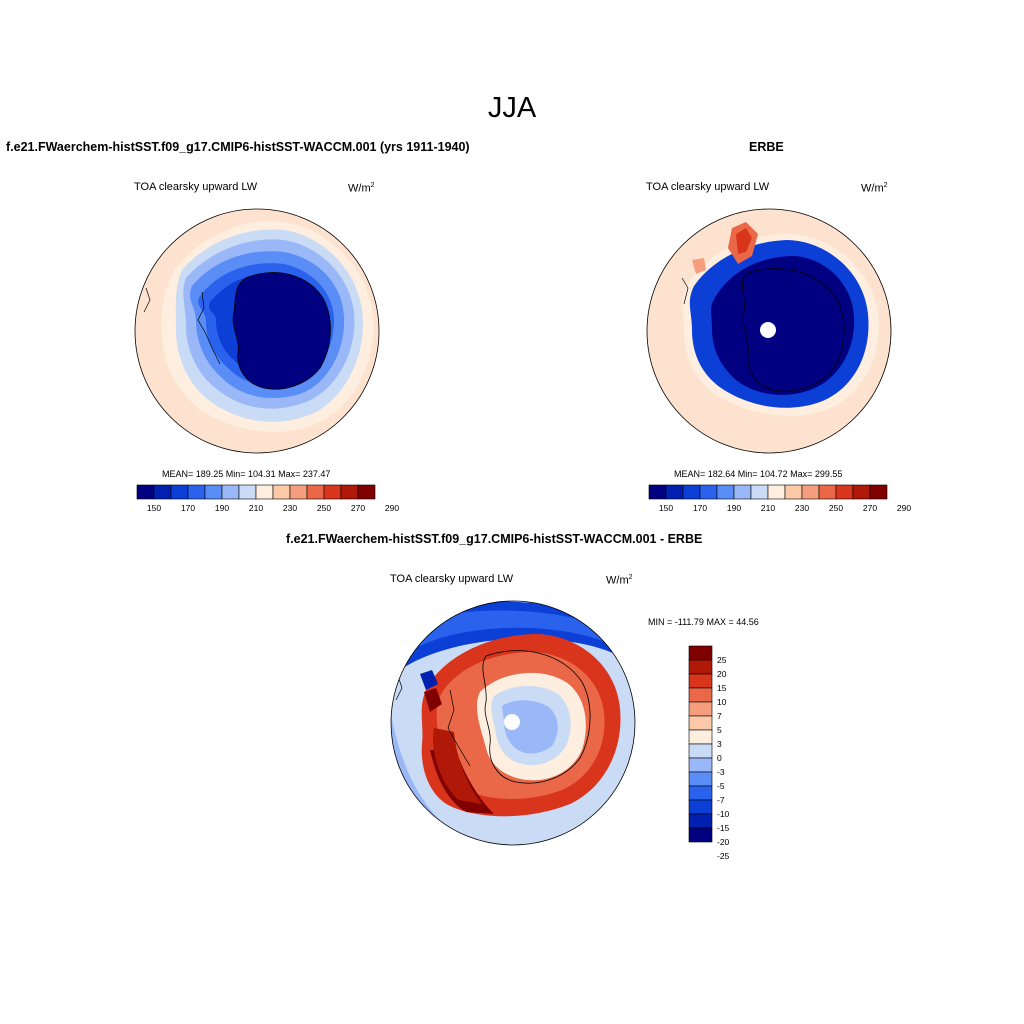 The image size is (1024, 1024). What do you see at coordinates (513, 723) in the screenshot?
I see `diff-polar-map` at bounding box center [513, 723].